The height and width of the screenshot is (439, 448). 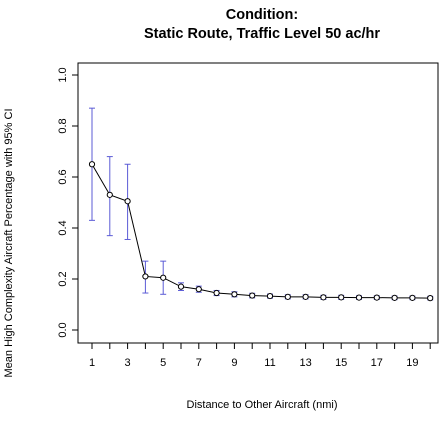 I want to click on x-tick-label: 7, so click(x=199, y=363).